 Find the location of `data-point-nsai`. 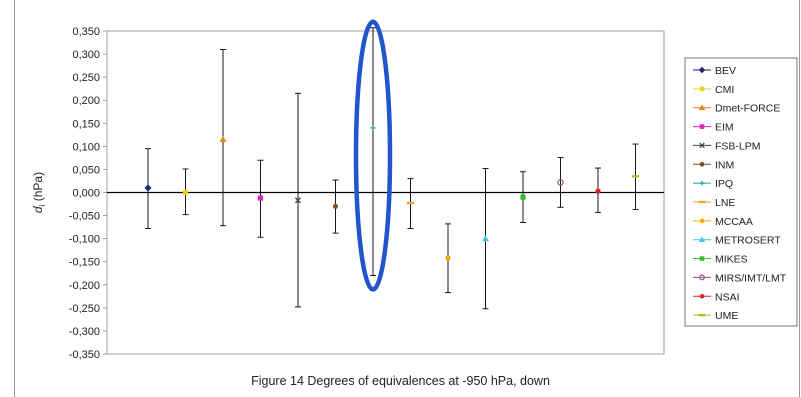

data-point-nsai is located at coordinates (598, 190).